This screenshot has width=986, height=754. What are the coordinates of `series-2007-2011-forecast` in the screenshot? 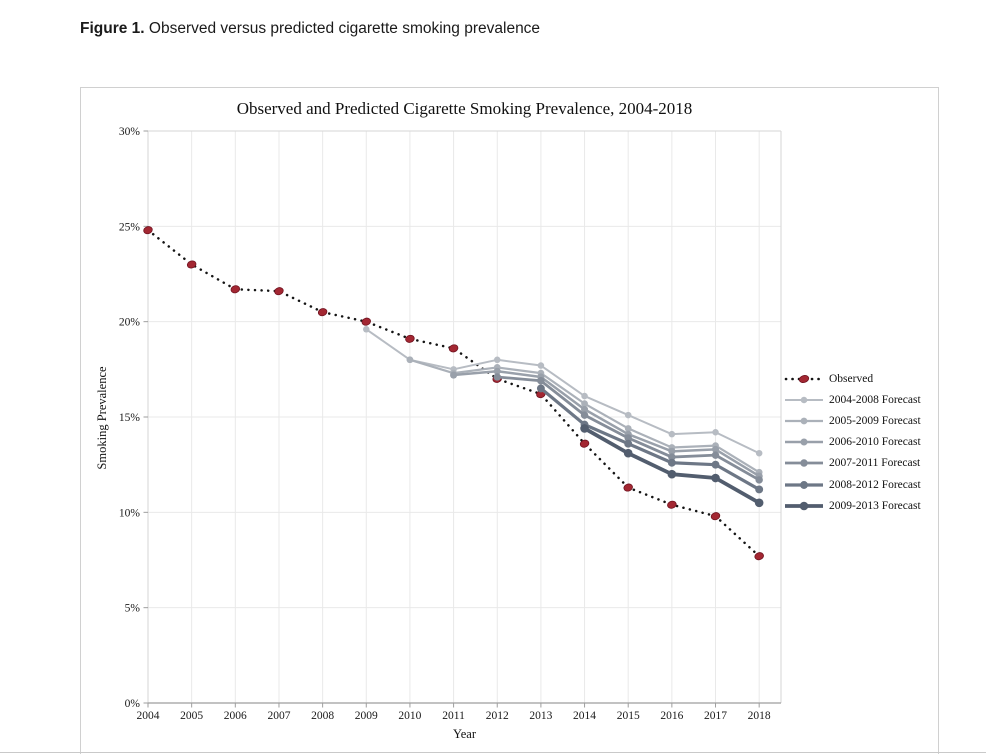 It's located at (628, 428).